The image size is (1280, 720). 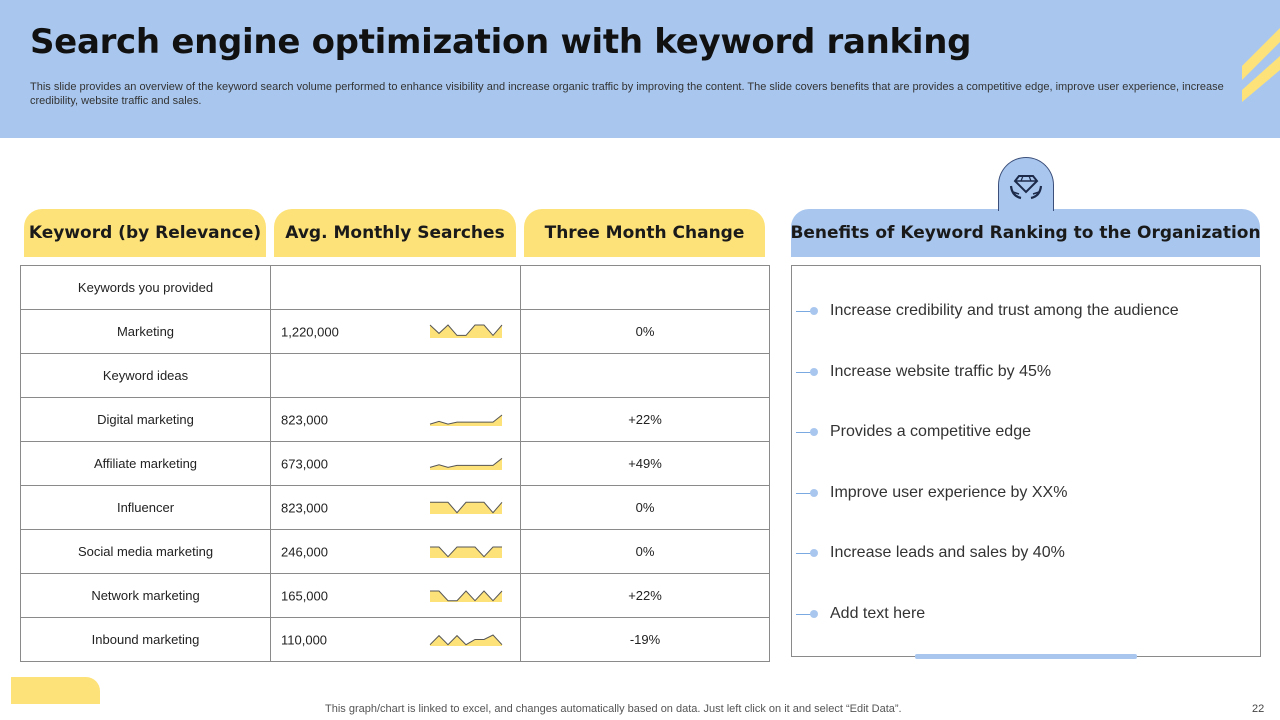 What do you see at coordinates (145, 507) in the screenshot?
I see `keyword-cell: Influencer` at bounding box center [145, 507].